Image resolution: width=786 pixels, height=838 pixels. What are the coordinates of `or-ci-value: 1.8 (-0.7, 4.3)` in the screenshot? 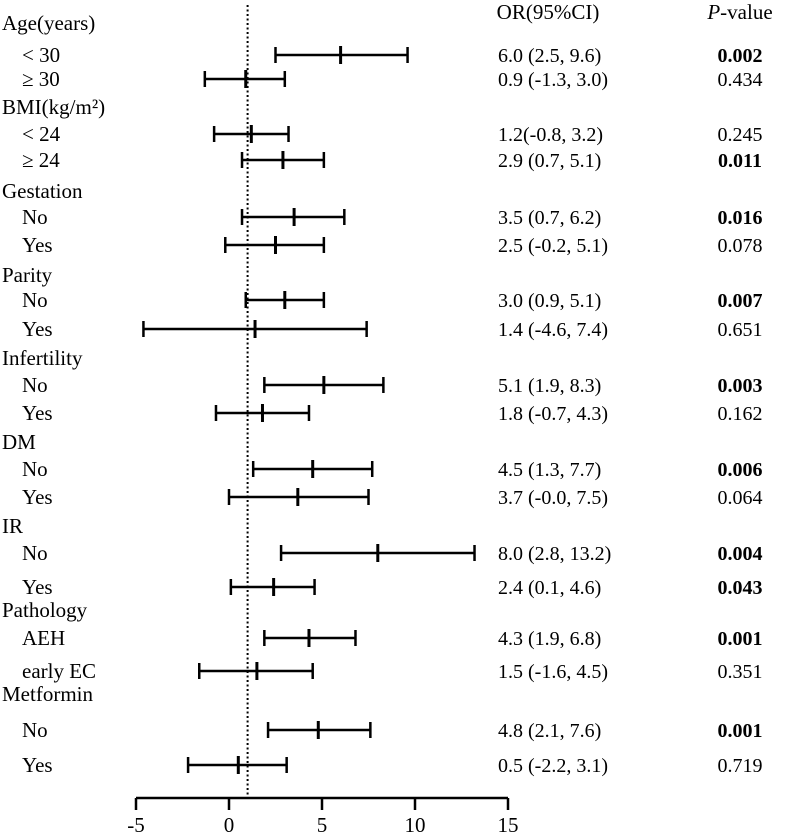 It's located at (553, 414).